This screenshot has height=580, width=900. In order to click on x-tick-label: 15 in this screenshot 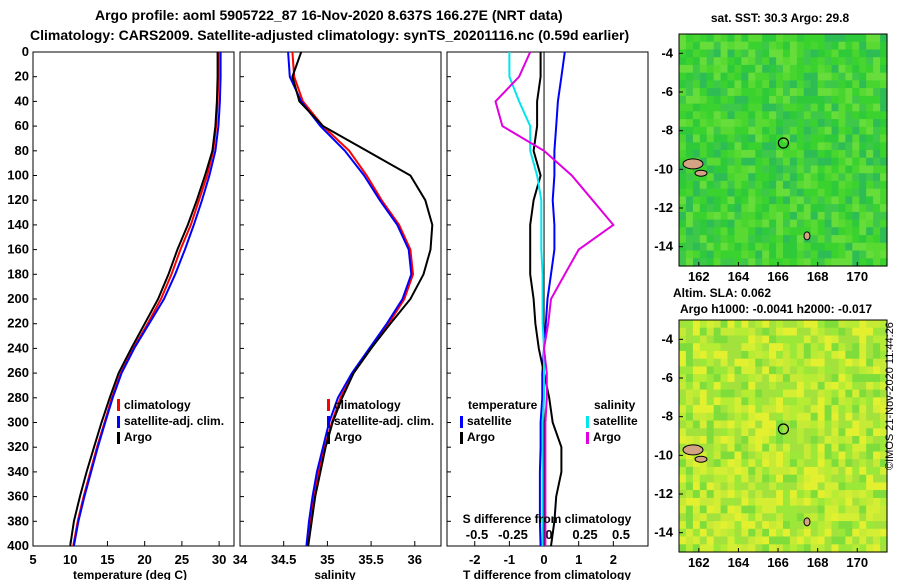, I will do `click(107, 559)`.